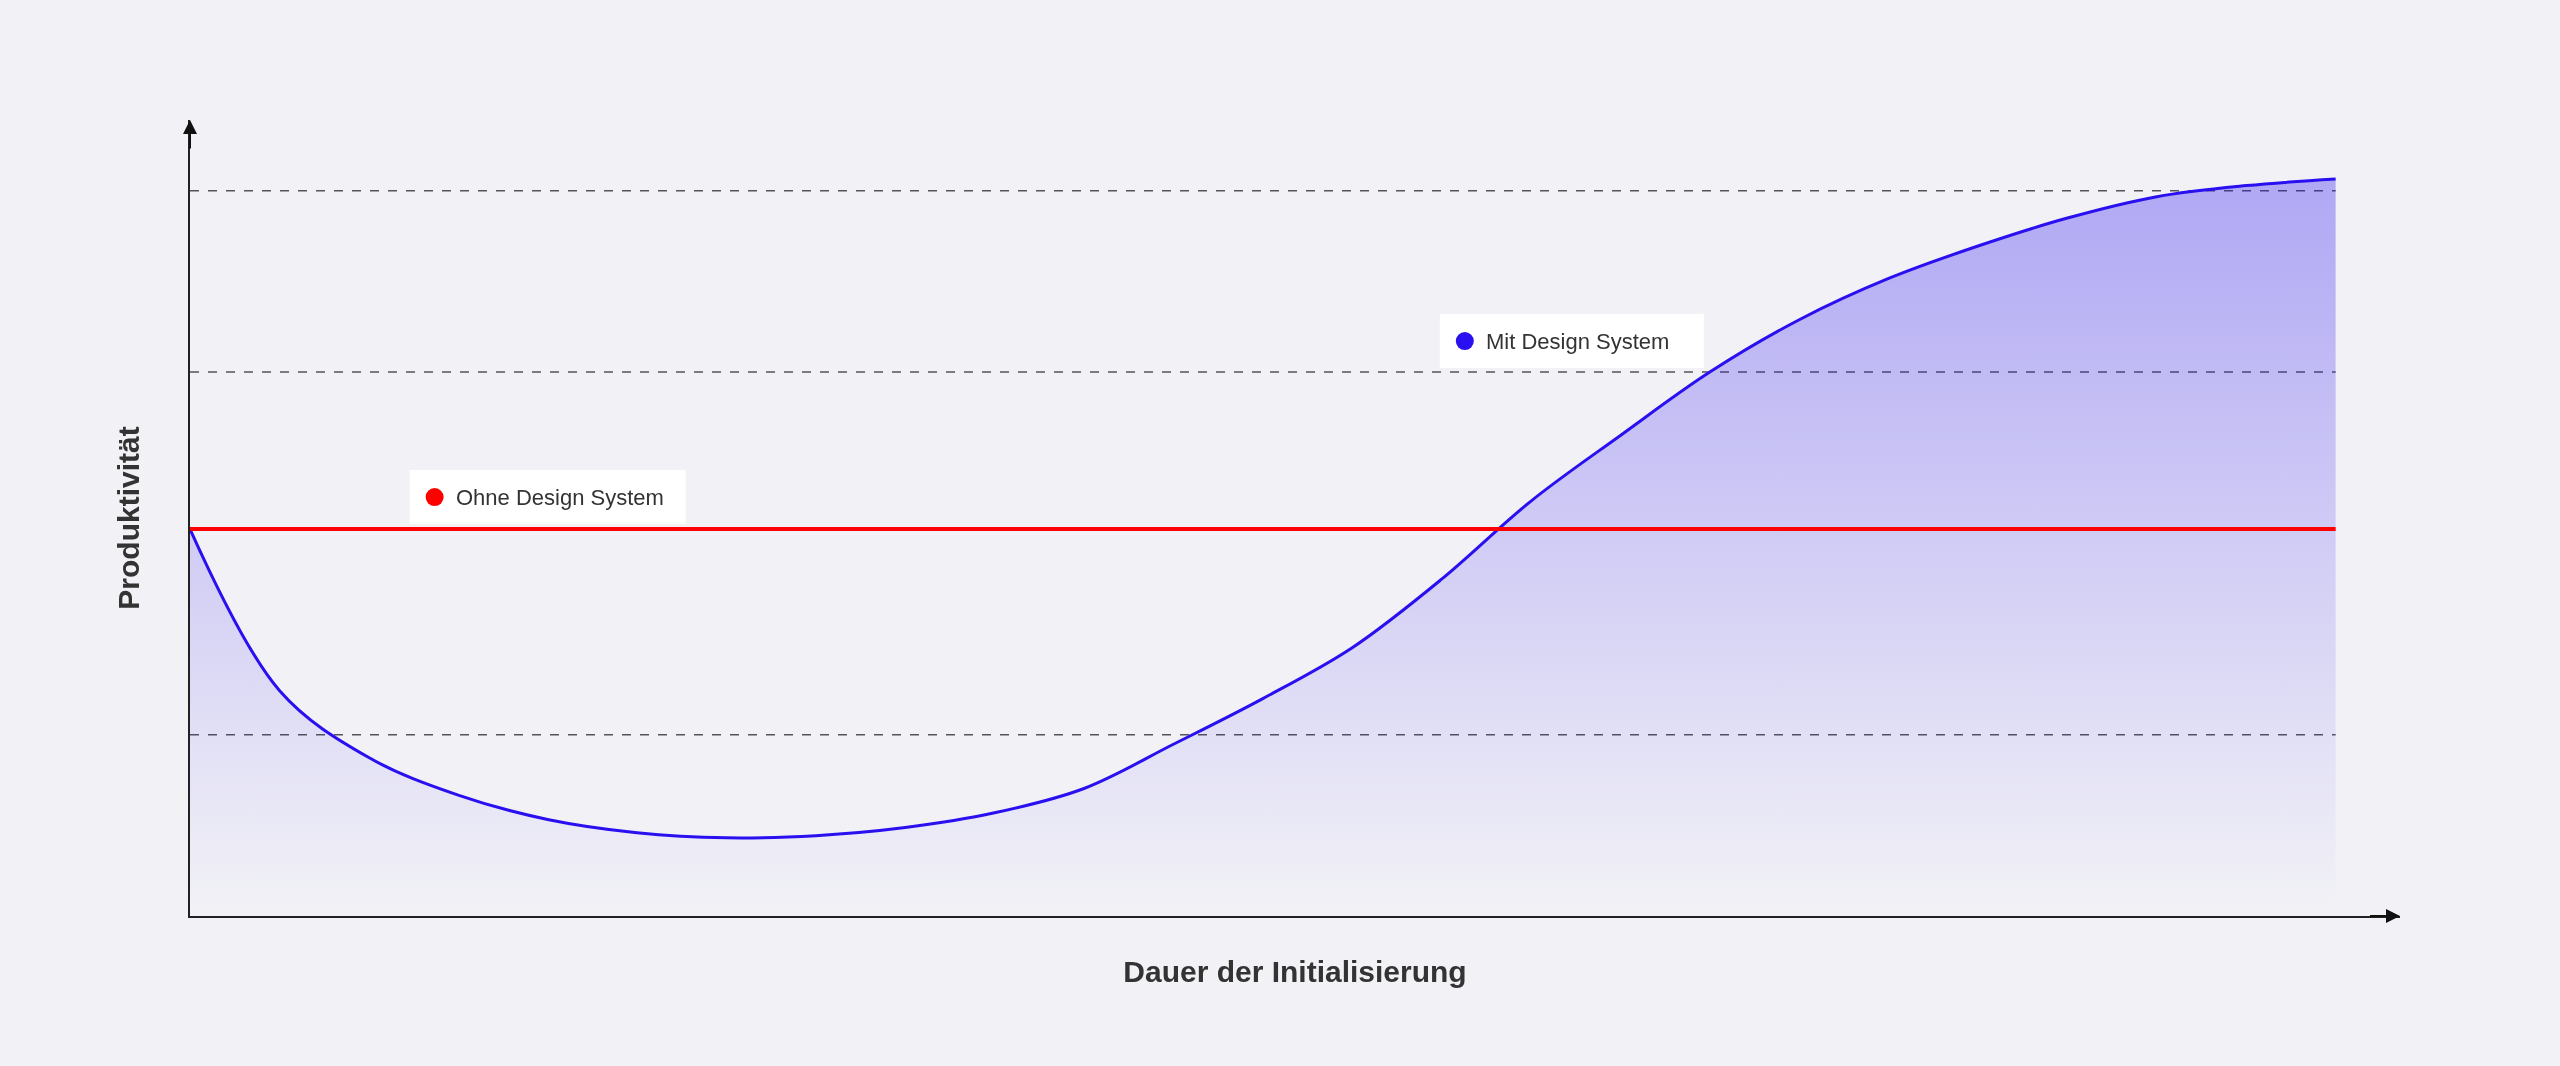 The height and width of the screenshot is (1066, 2560). What do you see at coordinates (1578, 341) in the screenshot?
I see `legend-label: Mit Design System` at bounding box center [1578, 341].